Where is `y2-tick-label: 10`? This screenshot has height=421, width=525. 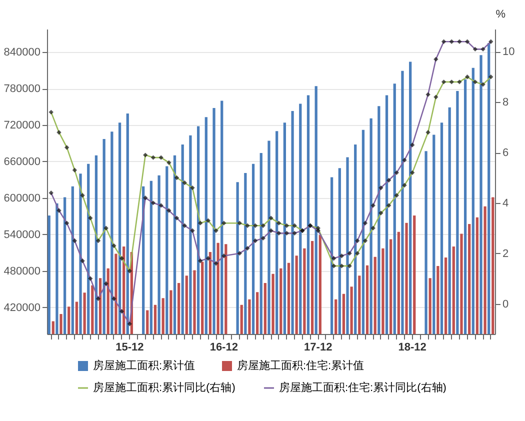 y2-tick-label: 10 is located at coordinates (508, 52).